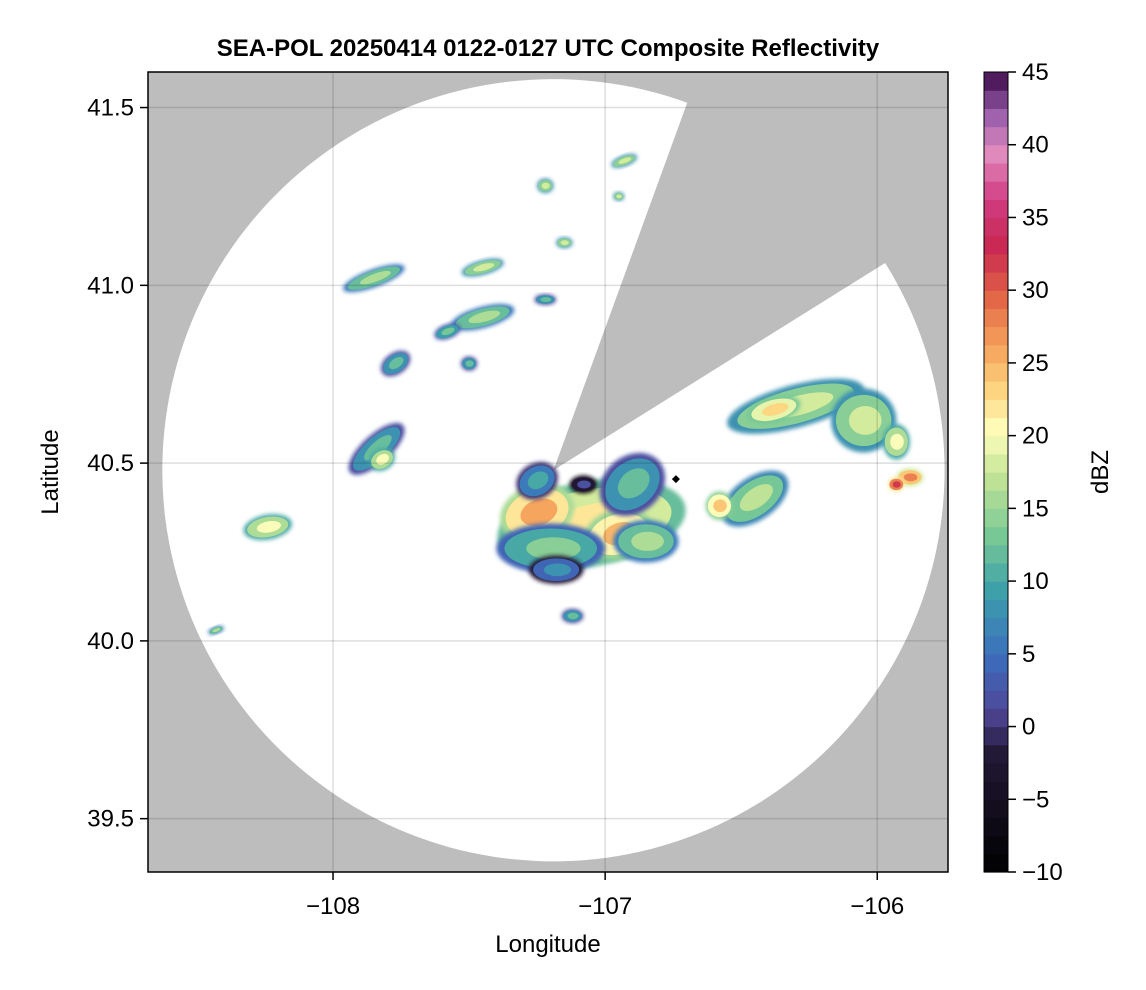 The image size is (1146, 990). What do you see at coordinates (1035, 508) in the screenshot?
I see `colorbar-tick-label: 15` at bounding box center [1035, 508].